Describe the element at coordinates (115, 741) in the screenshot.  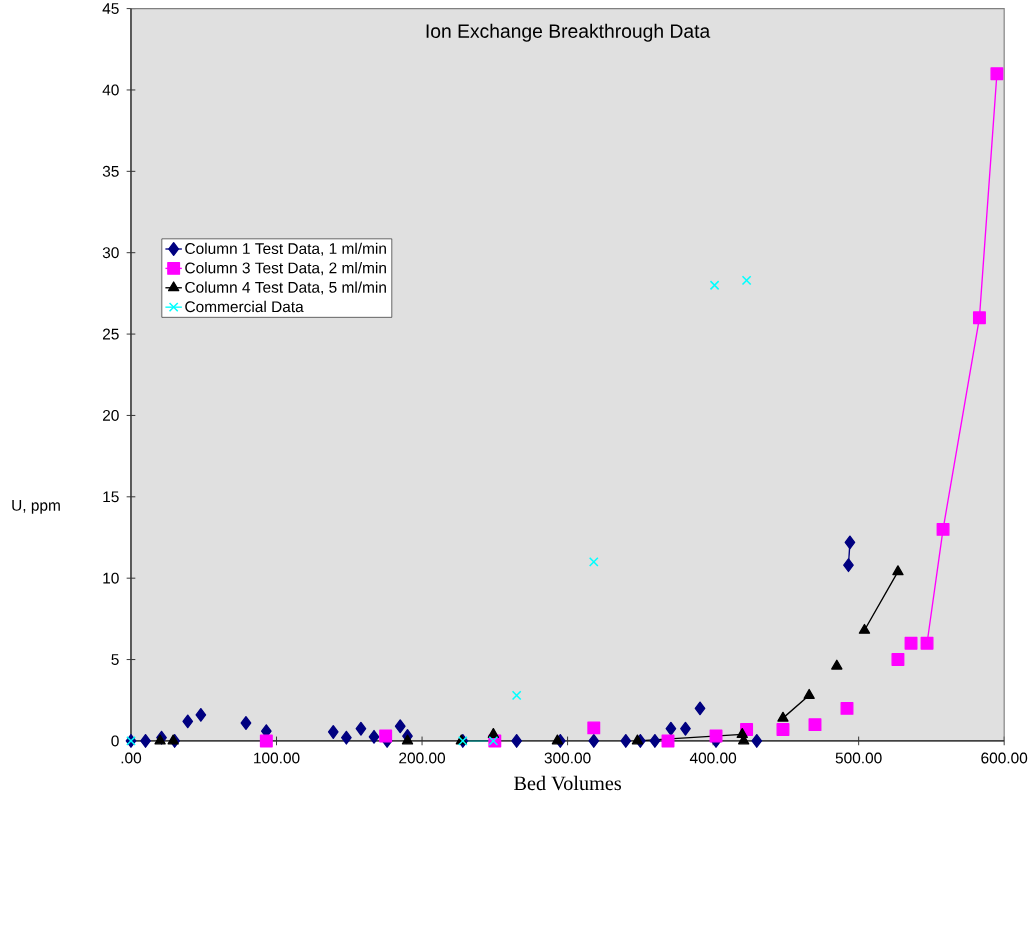
I see `y-tick-label: 0` at that location.